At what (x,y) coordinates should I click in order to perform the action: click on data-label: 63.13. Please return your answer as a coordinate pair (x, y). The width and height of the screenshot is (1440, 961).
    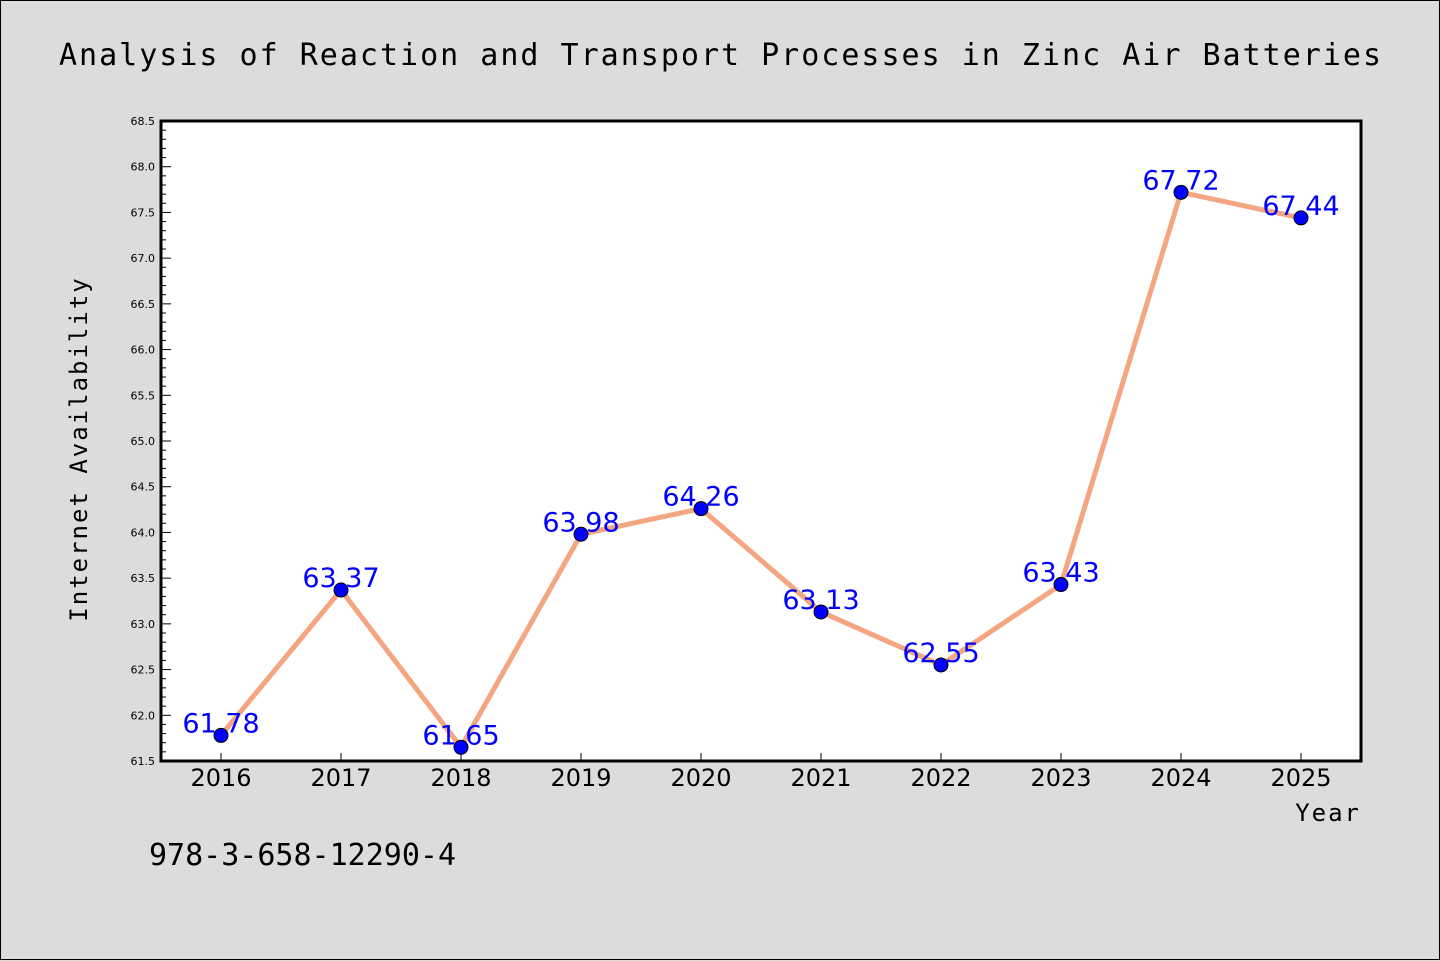
    Looking at the image, I should click on (820, 600).